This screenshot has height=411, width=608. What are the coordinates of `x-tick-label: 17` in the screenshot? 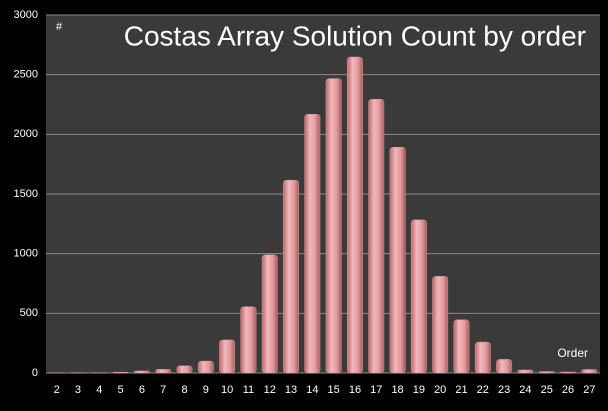 It's located at (376, 390).